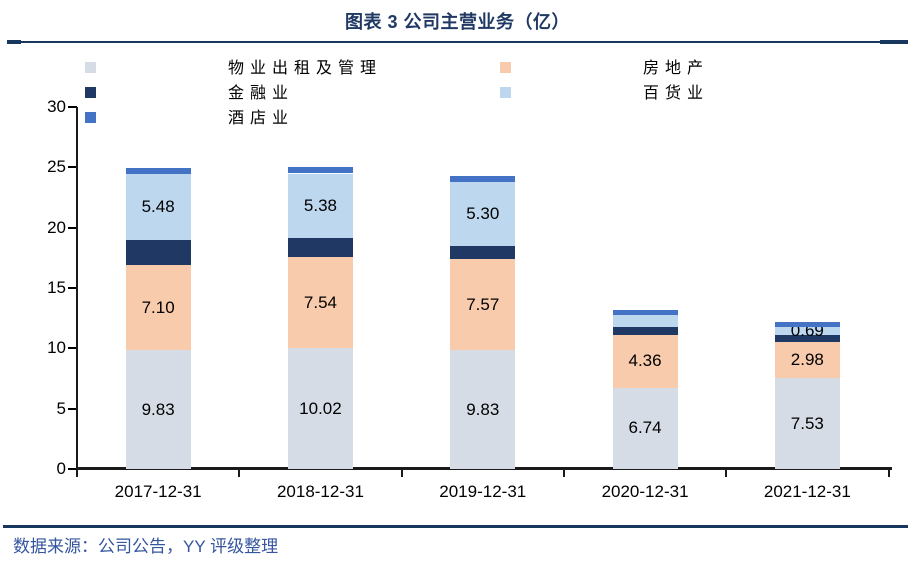  What do you see at coordinates (90, 117) in the screenshot?
I see `legend-swatch-hotel` at bounding box center [90, 117].